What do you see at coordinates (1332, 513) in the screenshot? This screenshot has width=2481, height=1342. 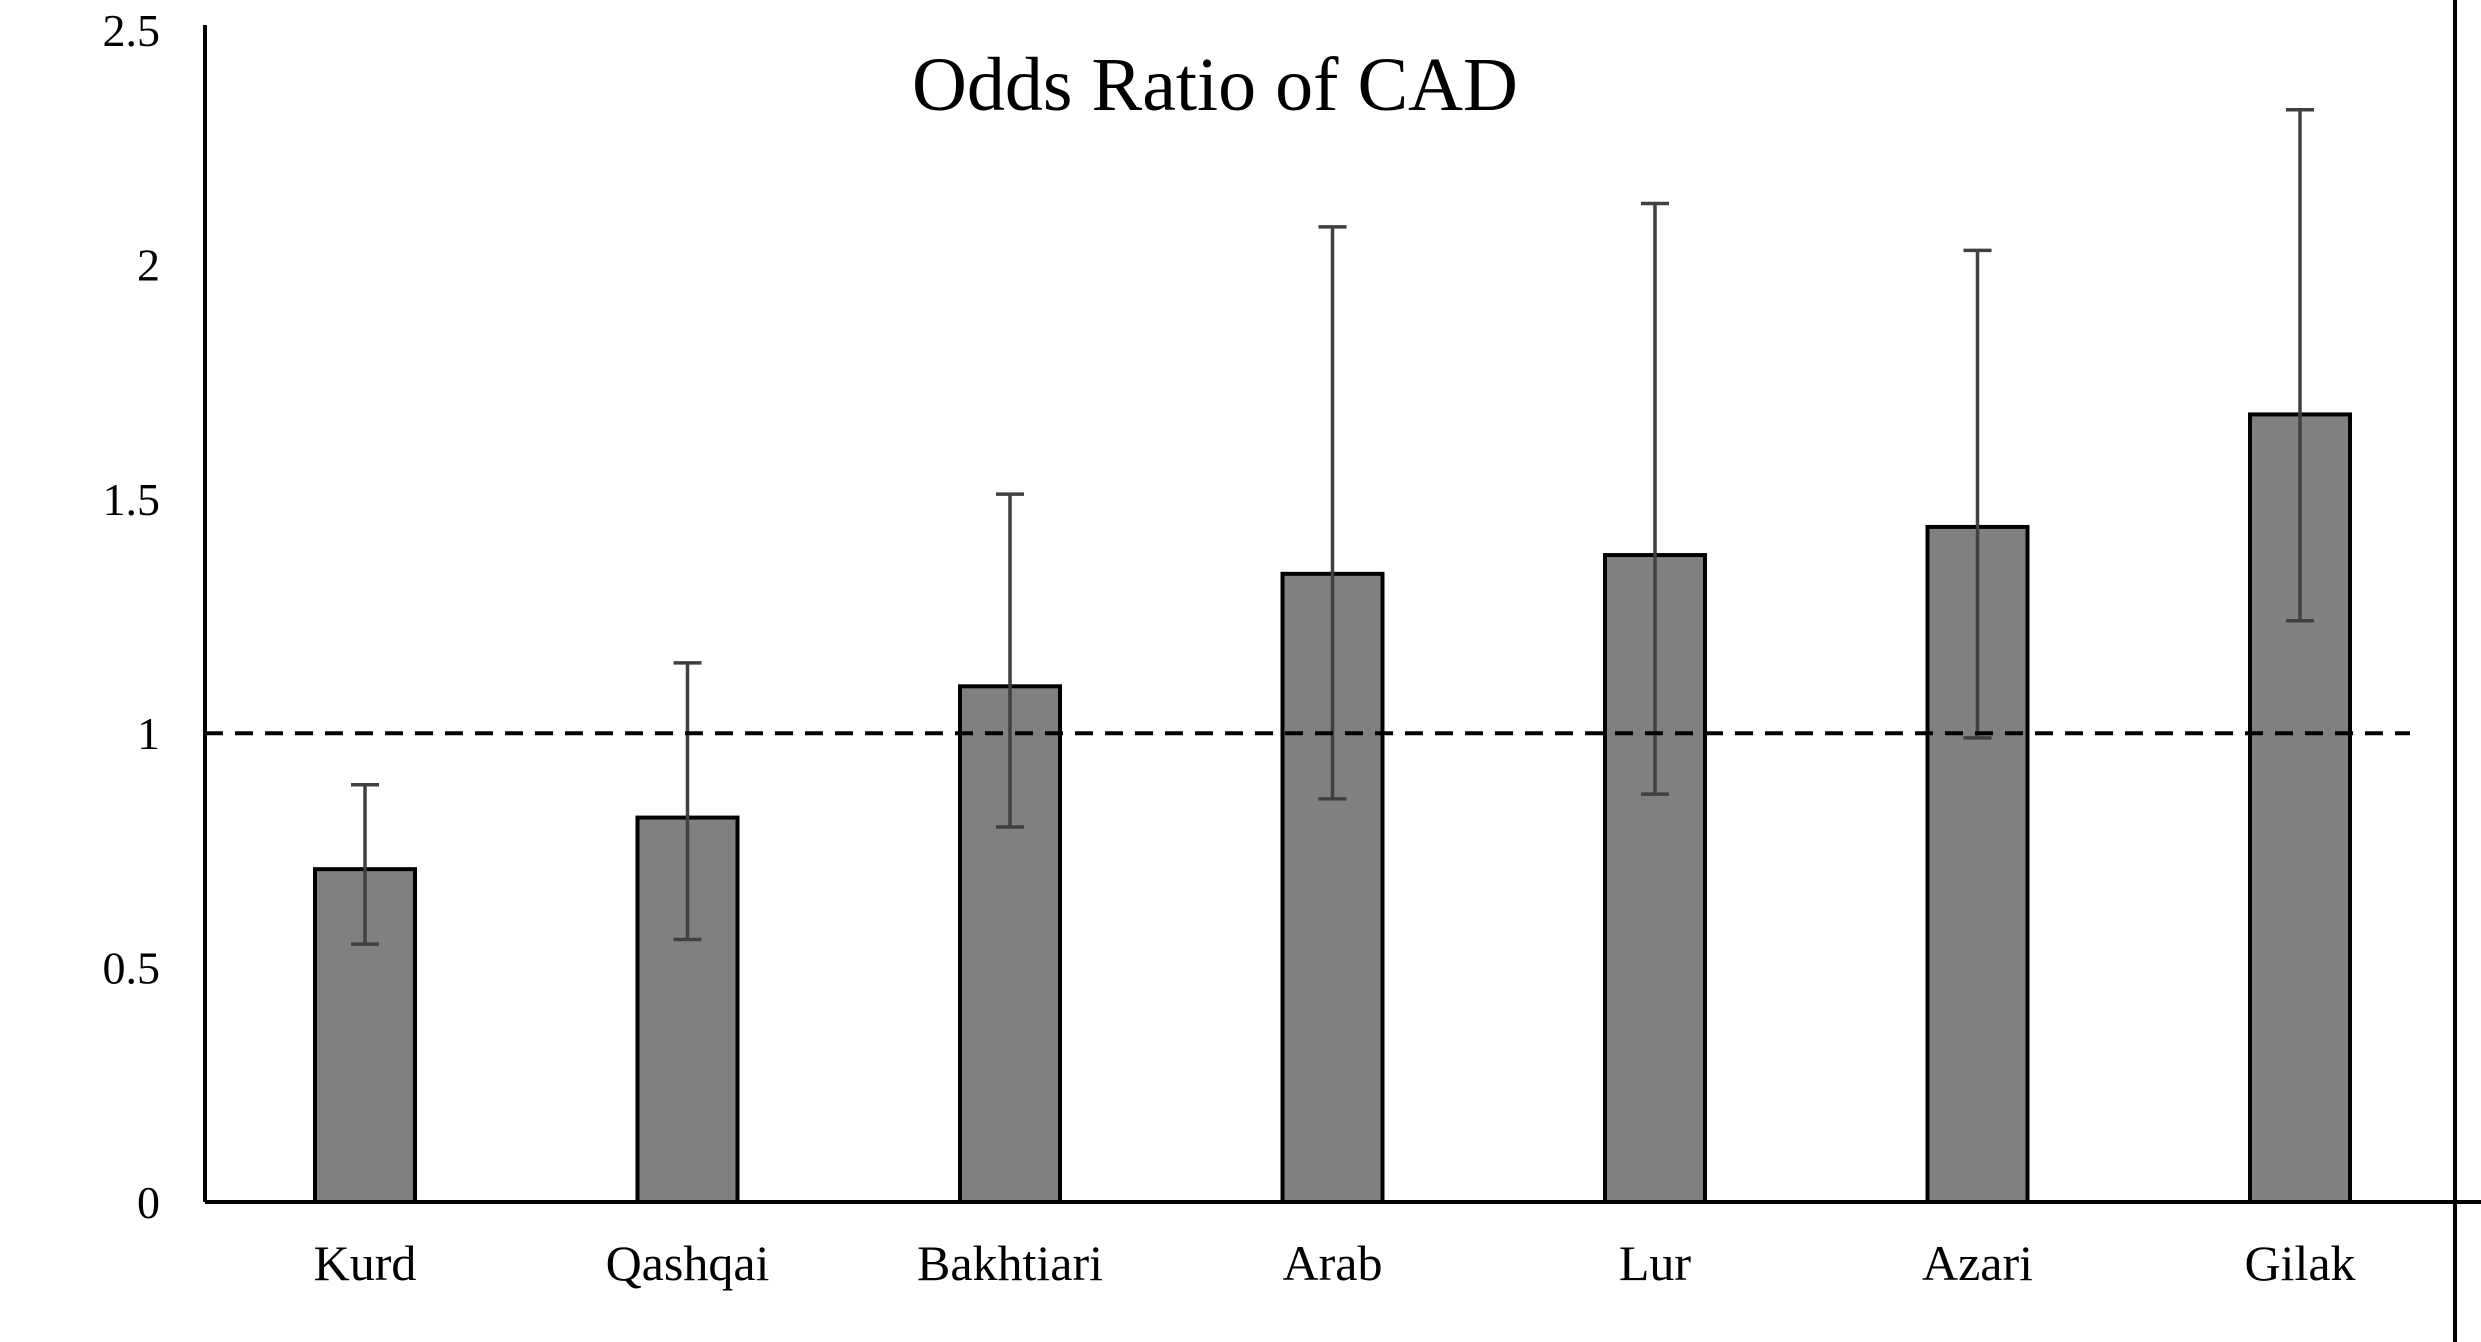 I see `error-bar-arab` at bounding box center [1332, 513].